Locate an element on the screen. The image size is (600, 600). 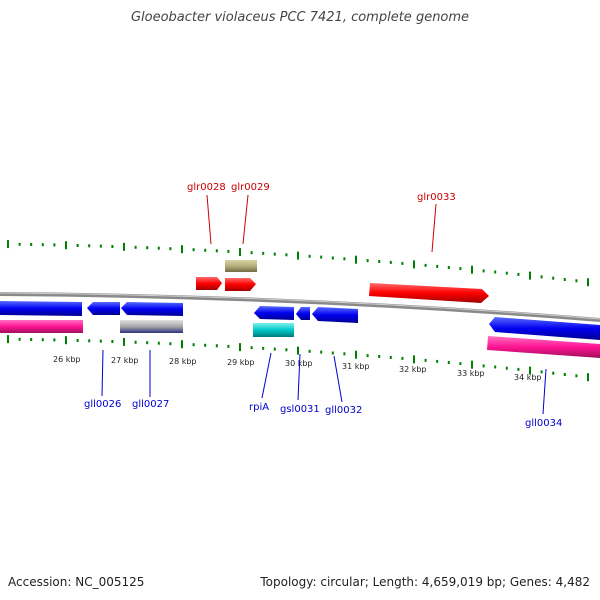
gene-label-gll0034: gll0034 is located at coordinates (543, 423).